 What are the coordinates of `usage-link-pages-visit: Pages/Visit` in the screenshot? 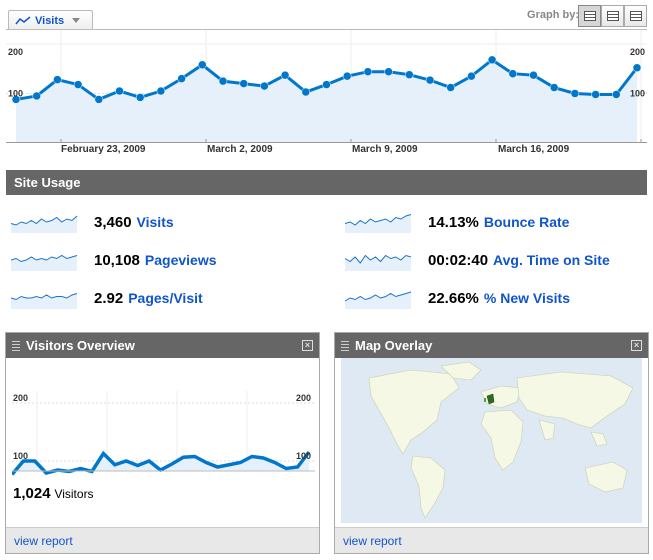 It's located at (165, 298).